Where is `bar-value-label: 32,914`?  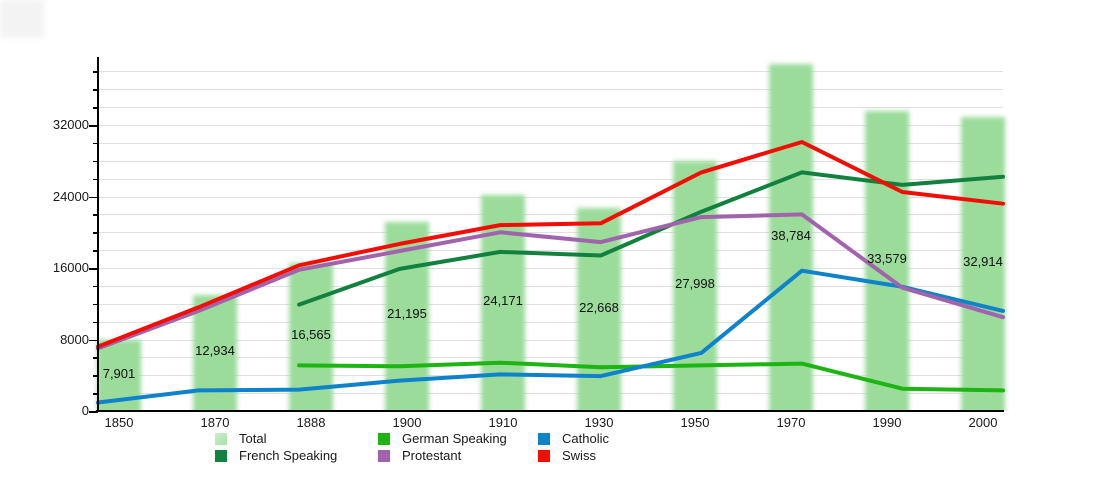
bar-value-label: 32,914 is located at coordinates (983, 261).